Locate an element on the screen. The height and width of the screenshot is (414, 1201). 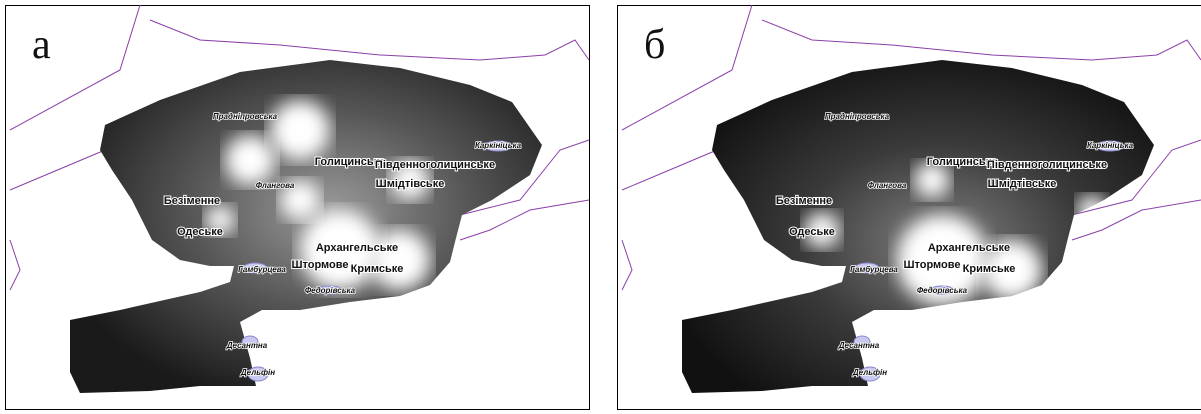
texture is located at coordinates (317, 195).